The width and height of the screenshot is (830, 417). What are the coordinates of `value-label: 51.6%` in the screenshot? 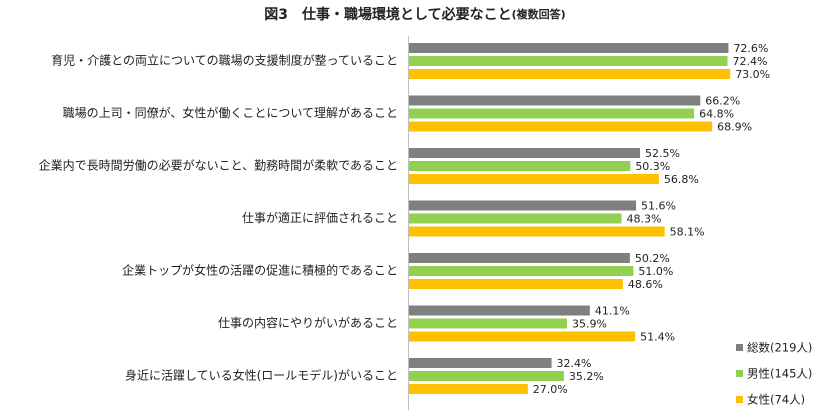 It's located at (658, 206).